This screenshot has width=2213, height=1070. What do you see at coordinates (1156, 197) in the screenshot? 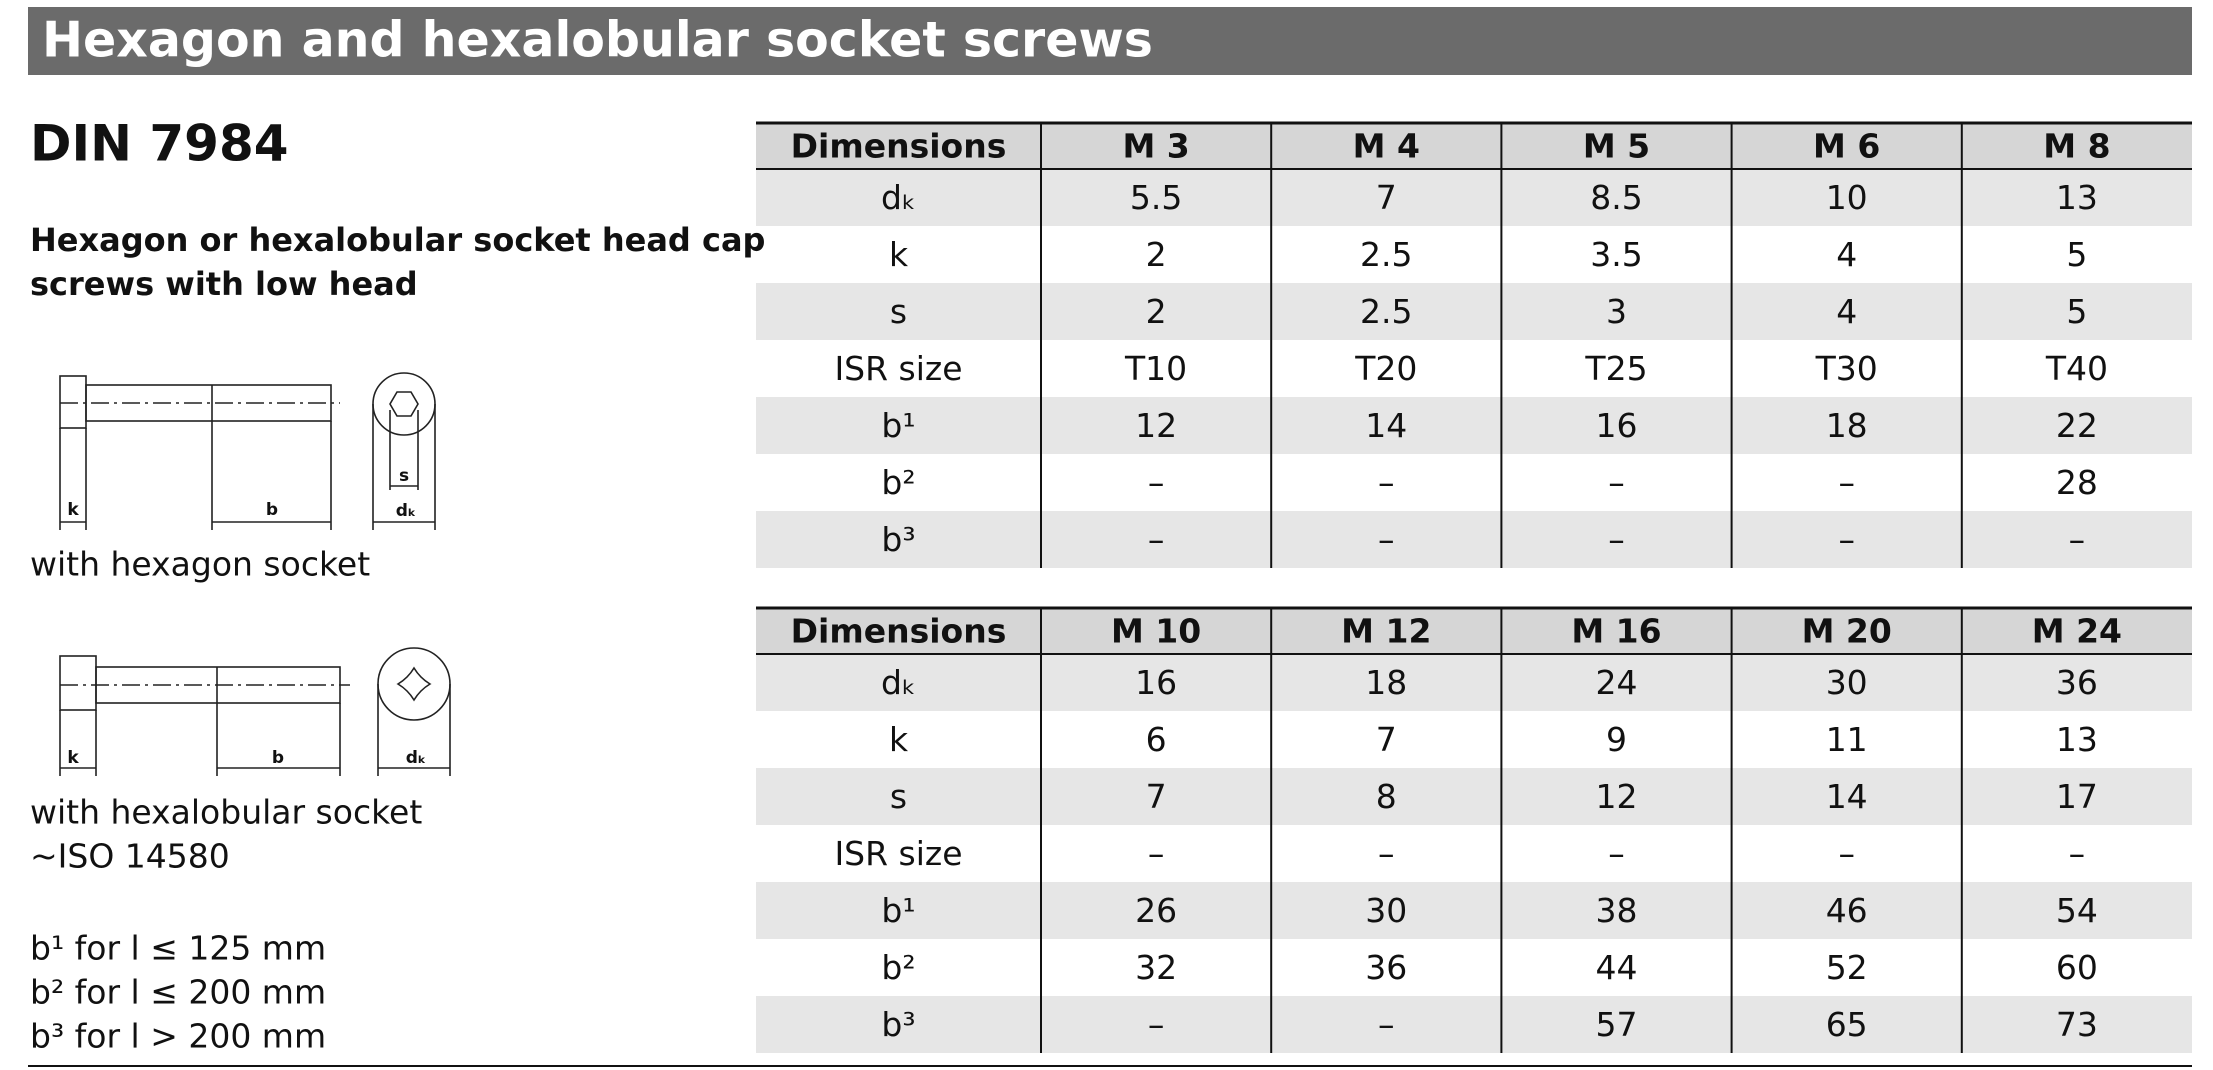
I see `cell: 5.5` at bounding box center [1156, 197].